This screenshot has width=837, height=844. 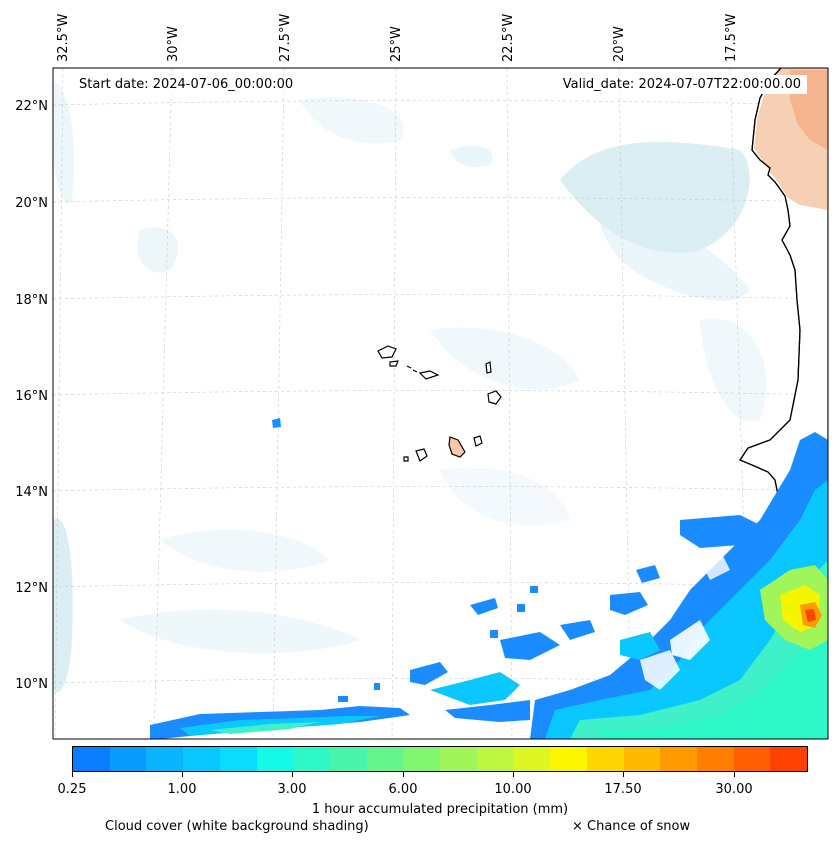 I want to click on lon-label: 32.5°W, so click(x=63, y=38).